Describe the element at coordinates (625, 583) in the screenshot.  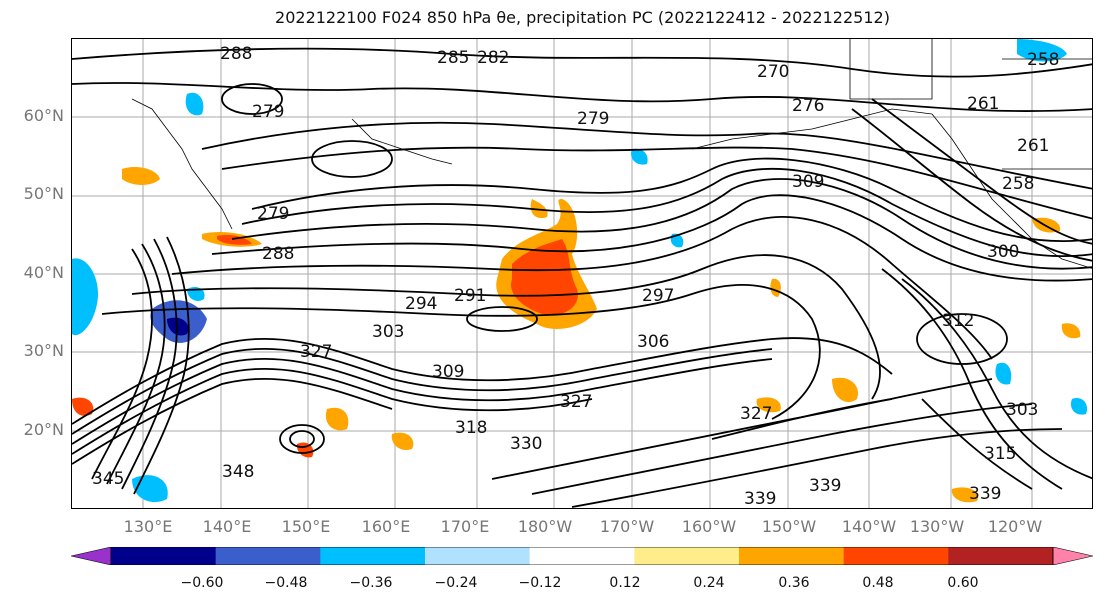
I see `colorbar-tick-label: 0.12` at that location.